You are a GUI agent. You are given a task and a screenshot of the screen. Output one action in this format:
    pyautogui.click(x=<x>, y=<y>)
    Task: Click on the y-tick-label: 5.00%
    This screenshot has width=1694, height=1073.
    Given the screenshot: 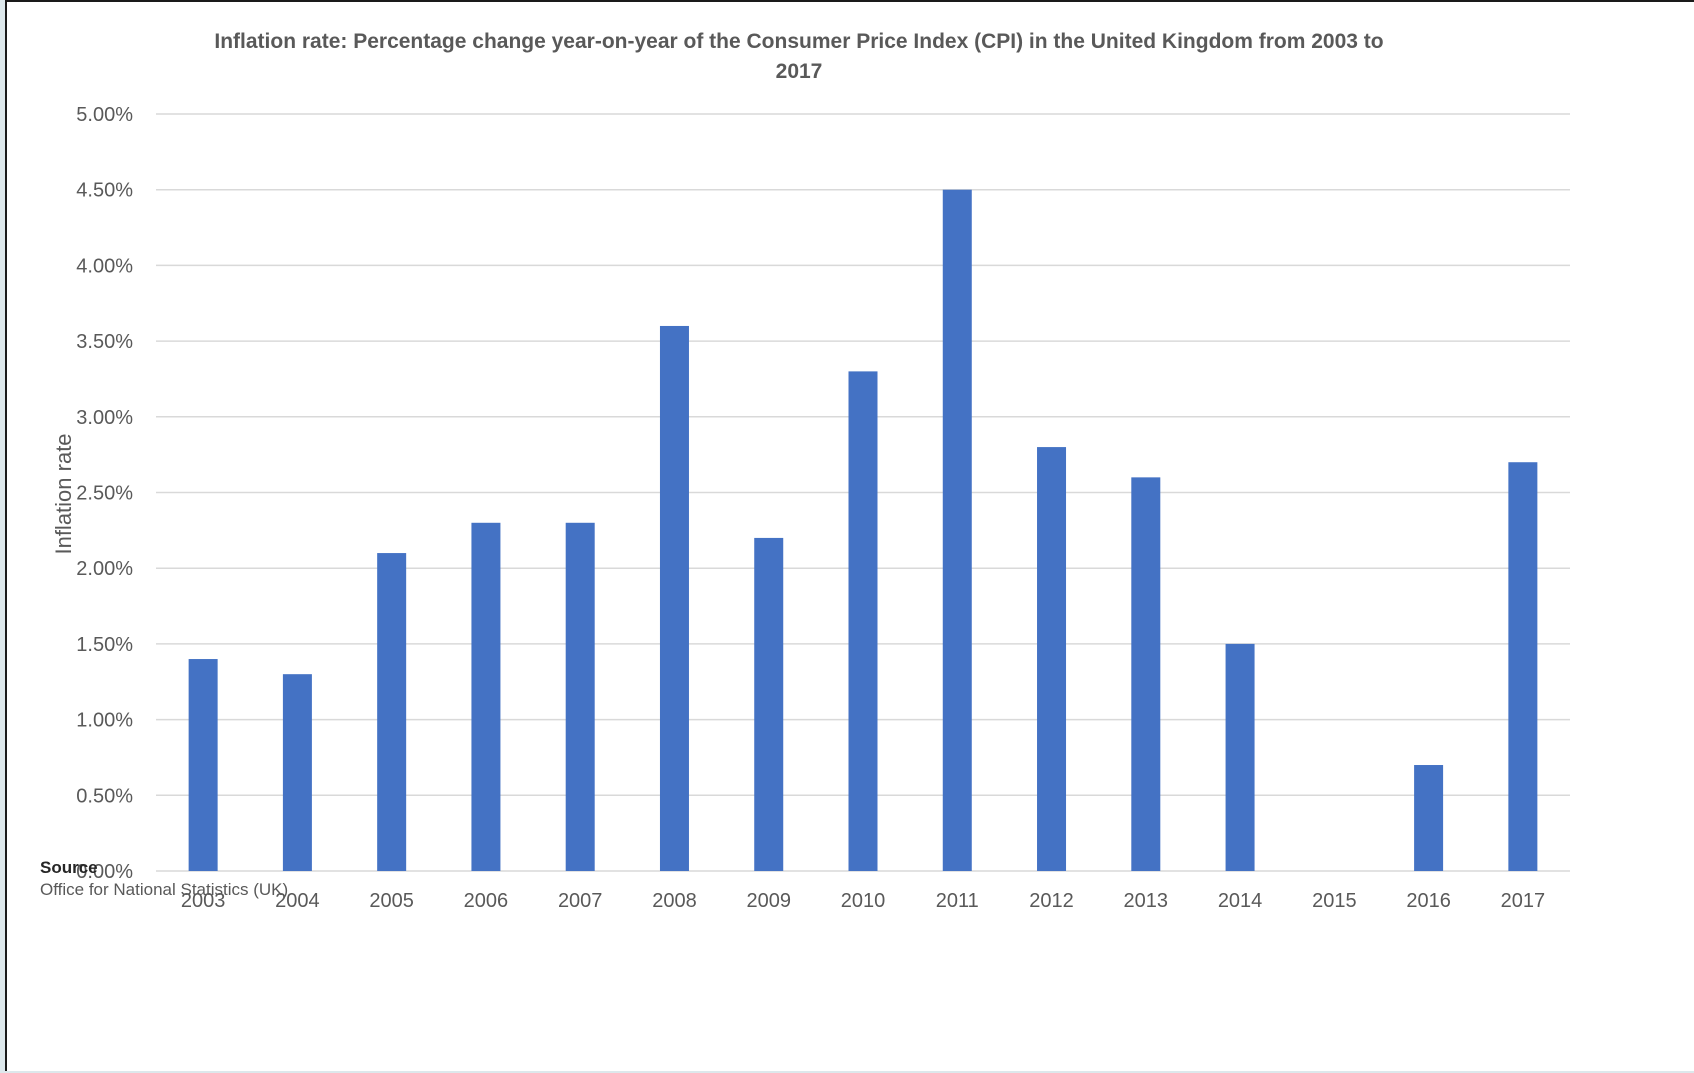 What is the action you would take?
    pyautogui.click(x=104, y=115)
    